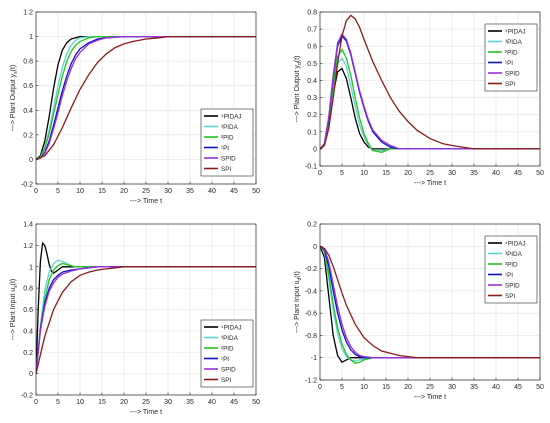 The image size is (550, 423). Describe the element at coordinates (311, 336) in the screenshot. I see `y-tick-label: -0.8` at that location.